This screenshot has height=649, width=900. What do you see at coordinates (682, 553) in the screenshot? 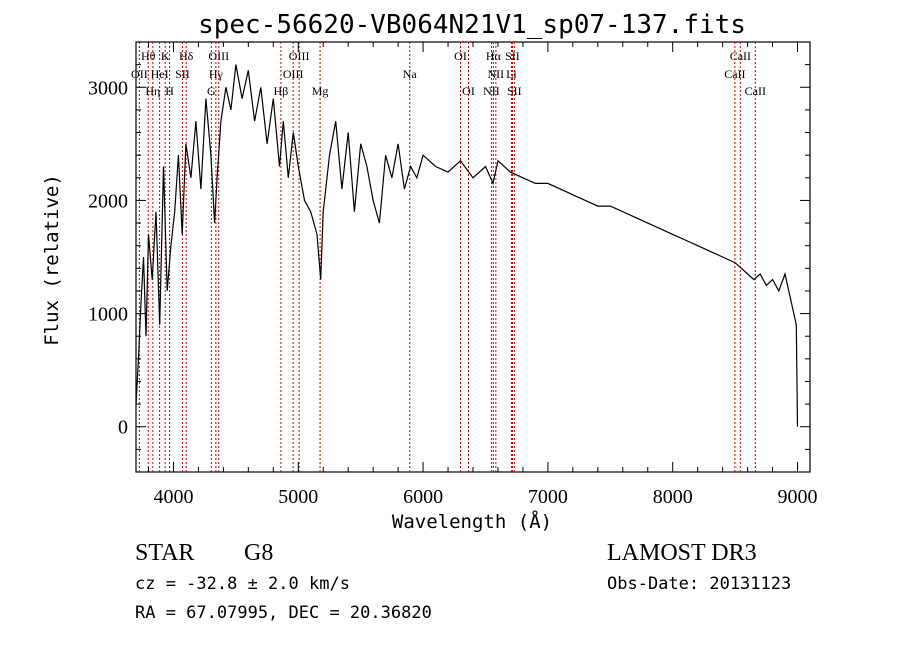
I see `survey-label: LAMOST DR3` at bounding box center [682, 553].